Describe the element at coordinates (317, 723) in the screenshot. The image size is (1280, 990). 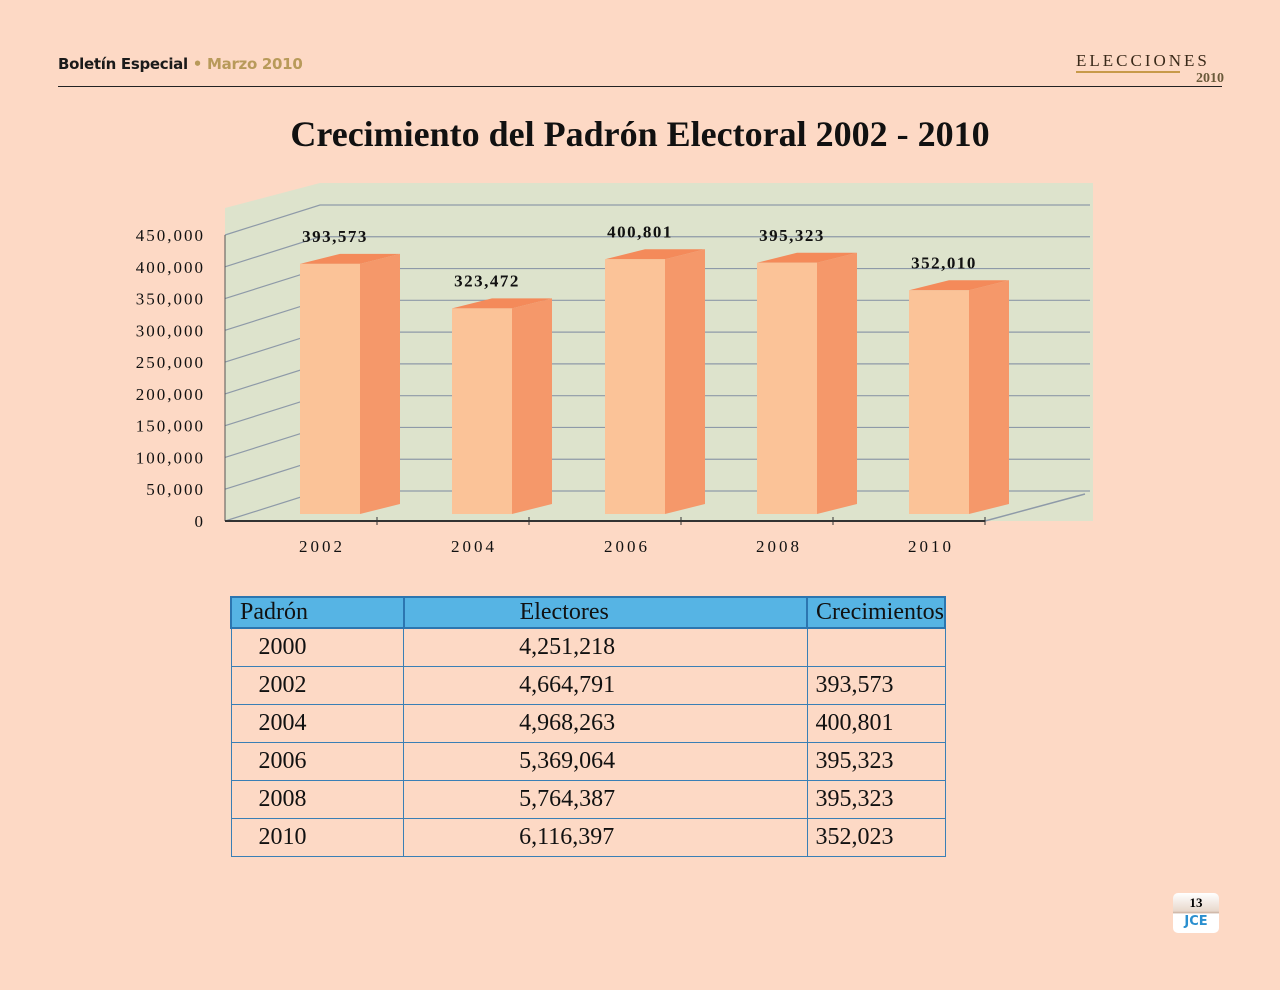
I see `table-cell: 2004` at that location.